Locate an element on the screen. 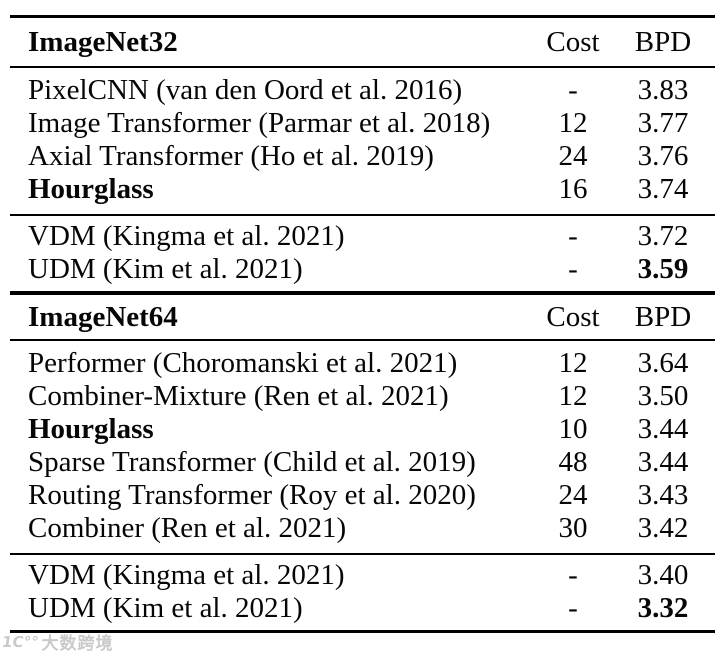 The image size is (725, 657). bpd-cell: 3.83 is located at coordinates (663, 90).